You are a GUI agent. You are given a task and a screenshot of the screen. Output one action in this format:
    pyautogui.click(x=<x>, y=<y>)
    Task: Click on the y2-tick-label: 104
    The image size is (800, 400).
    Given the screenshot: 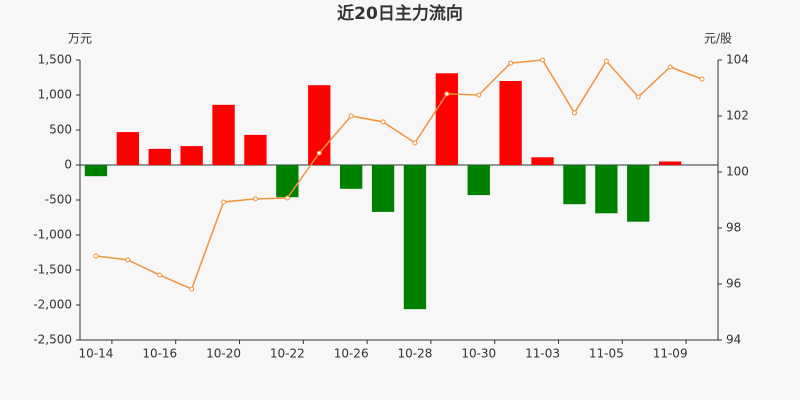 What is the action you would take?
    pyautogui.click(x=737, y=60)
    